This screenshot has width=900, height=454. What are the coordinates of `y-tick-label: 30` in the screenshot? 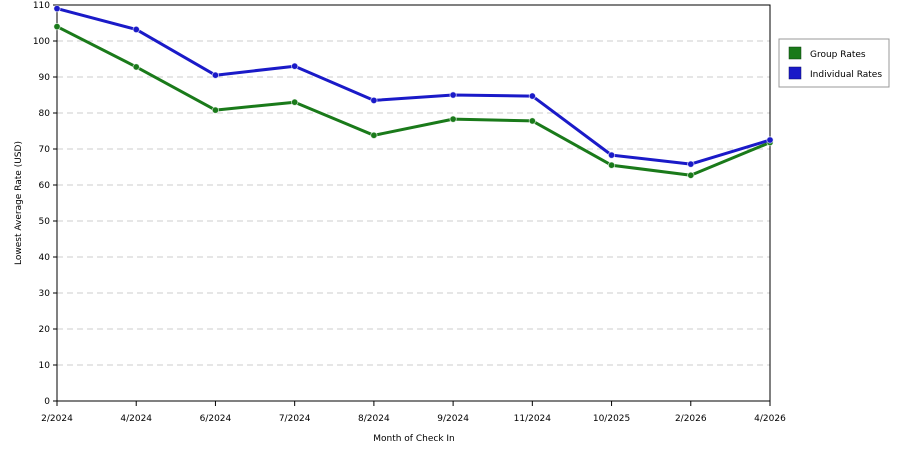 It's located at (45, 294).